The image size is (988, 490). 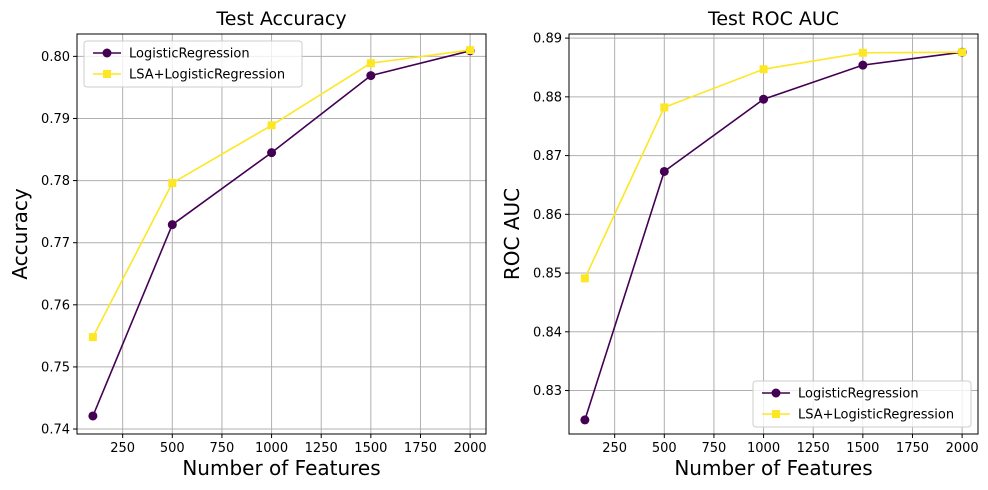 What do you see at coordinates (547, 156) in the screenshot?
I see `y-tick-label: 0.87` at bounding box center [547, 156].